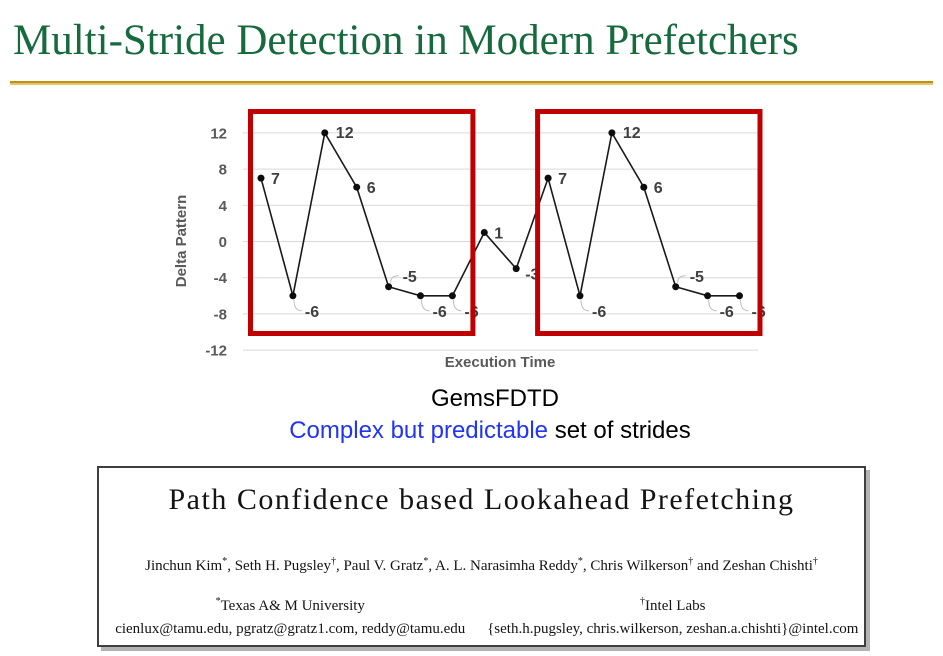  I want to click on y-tick-label: 8, so click(223, 170).